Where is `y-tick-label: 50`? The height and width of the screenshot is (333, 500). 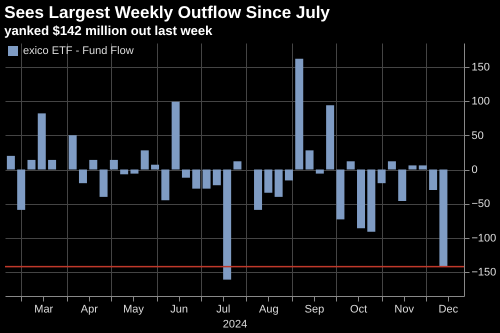
y-tick-label: 50 is located at coordinates (478, 136).